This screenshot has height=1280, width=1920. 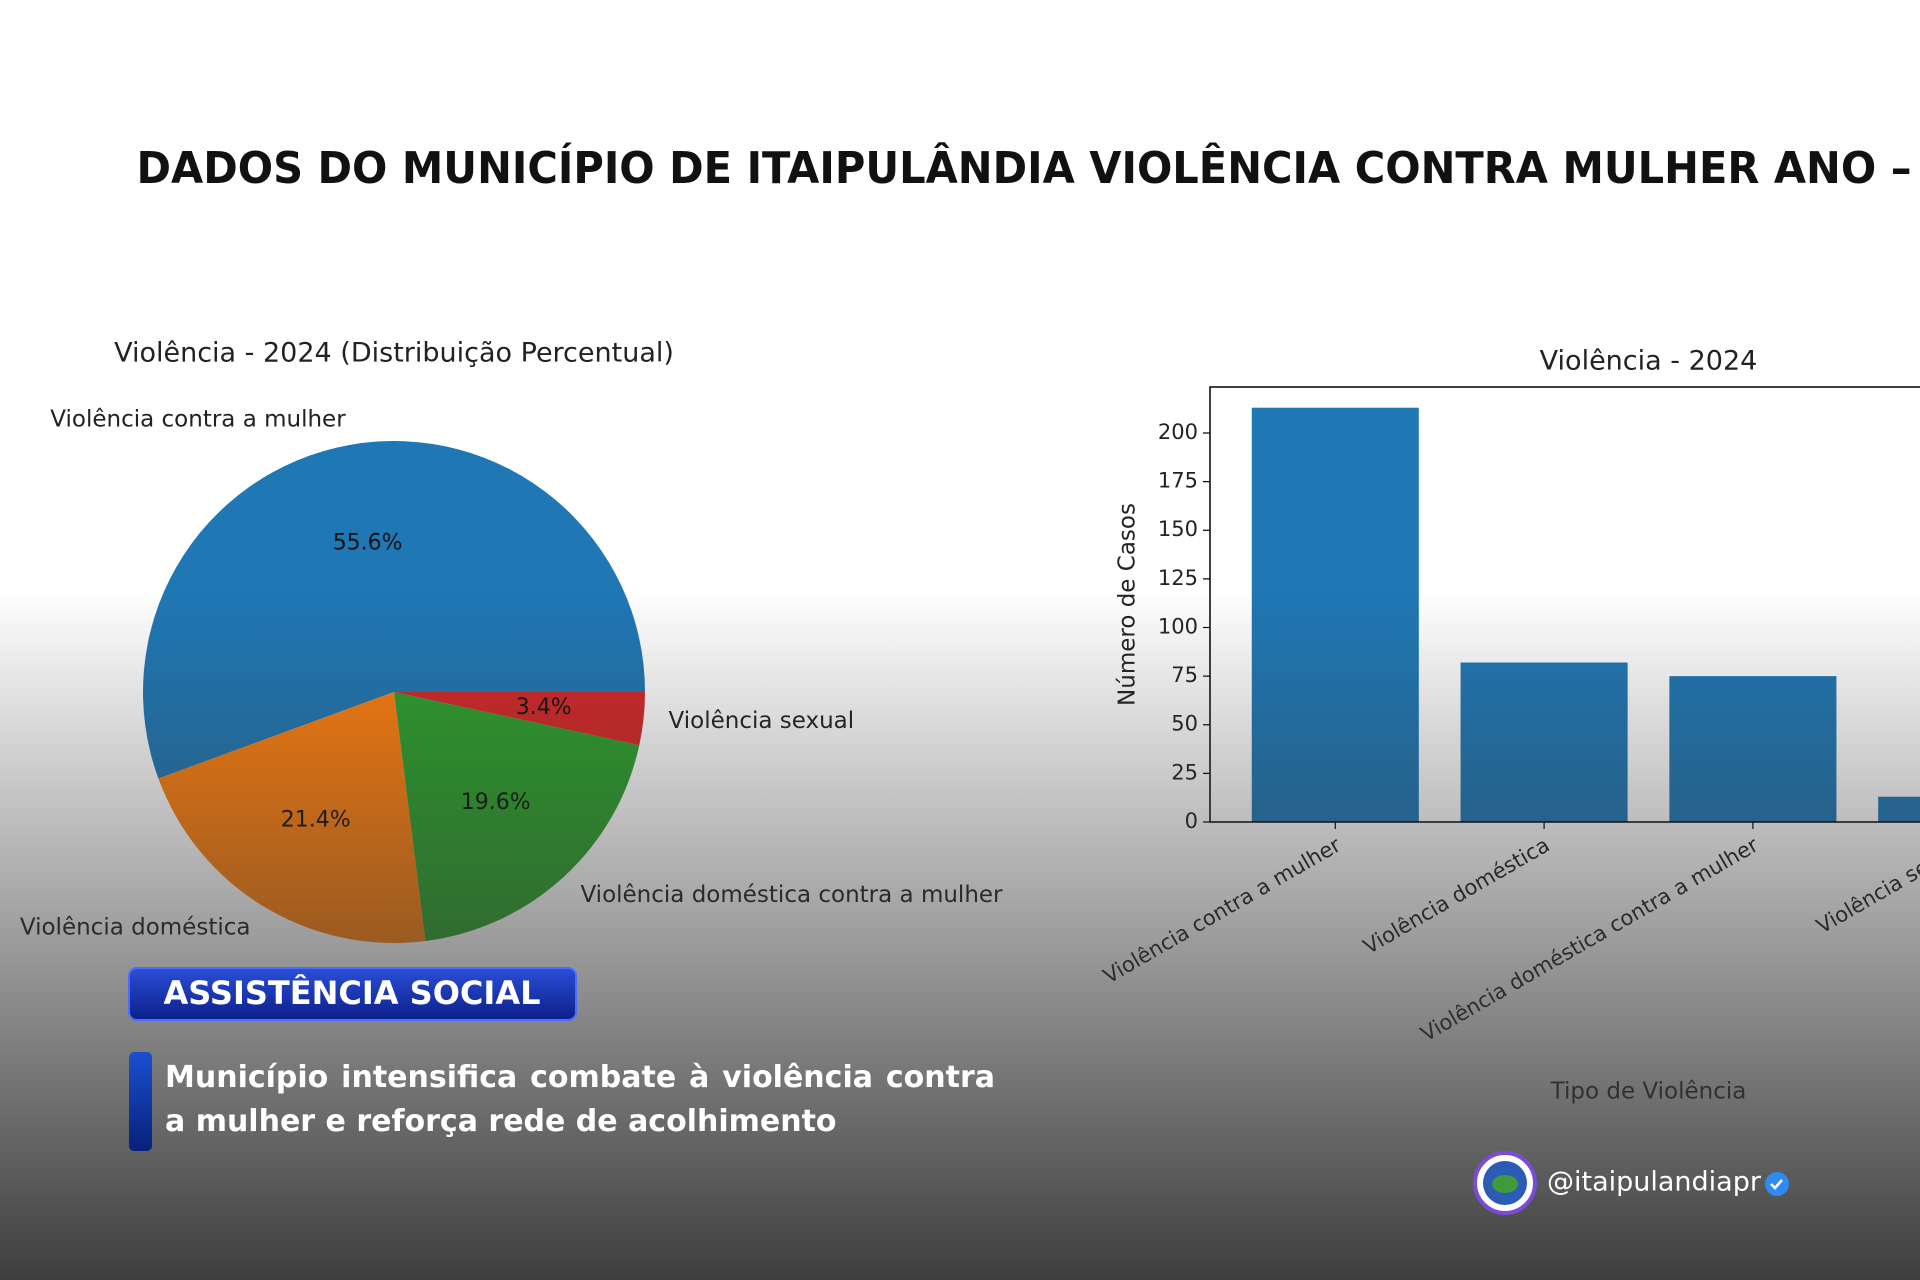 I want to click on badge-text: ASSISTÊNCIA SOCIAL, so click(x=352, y=993).